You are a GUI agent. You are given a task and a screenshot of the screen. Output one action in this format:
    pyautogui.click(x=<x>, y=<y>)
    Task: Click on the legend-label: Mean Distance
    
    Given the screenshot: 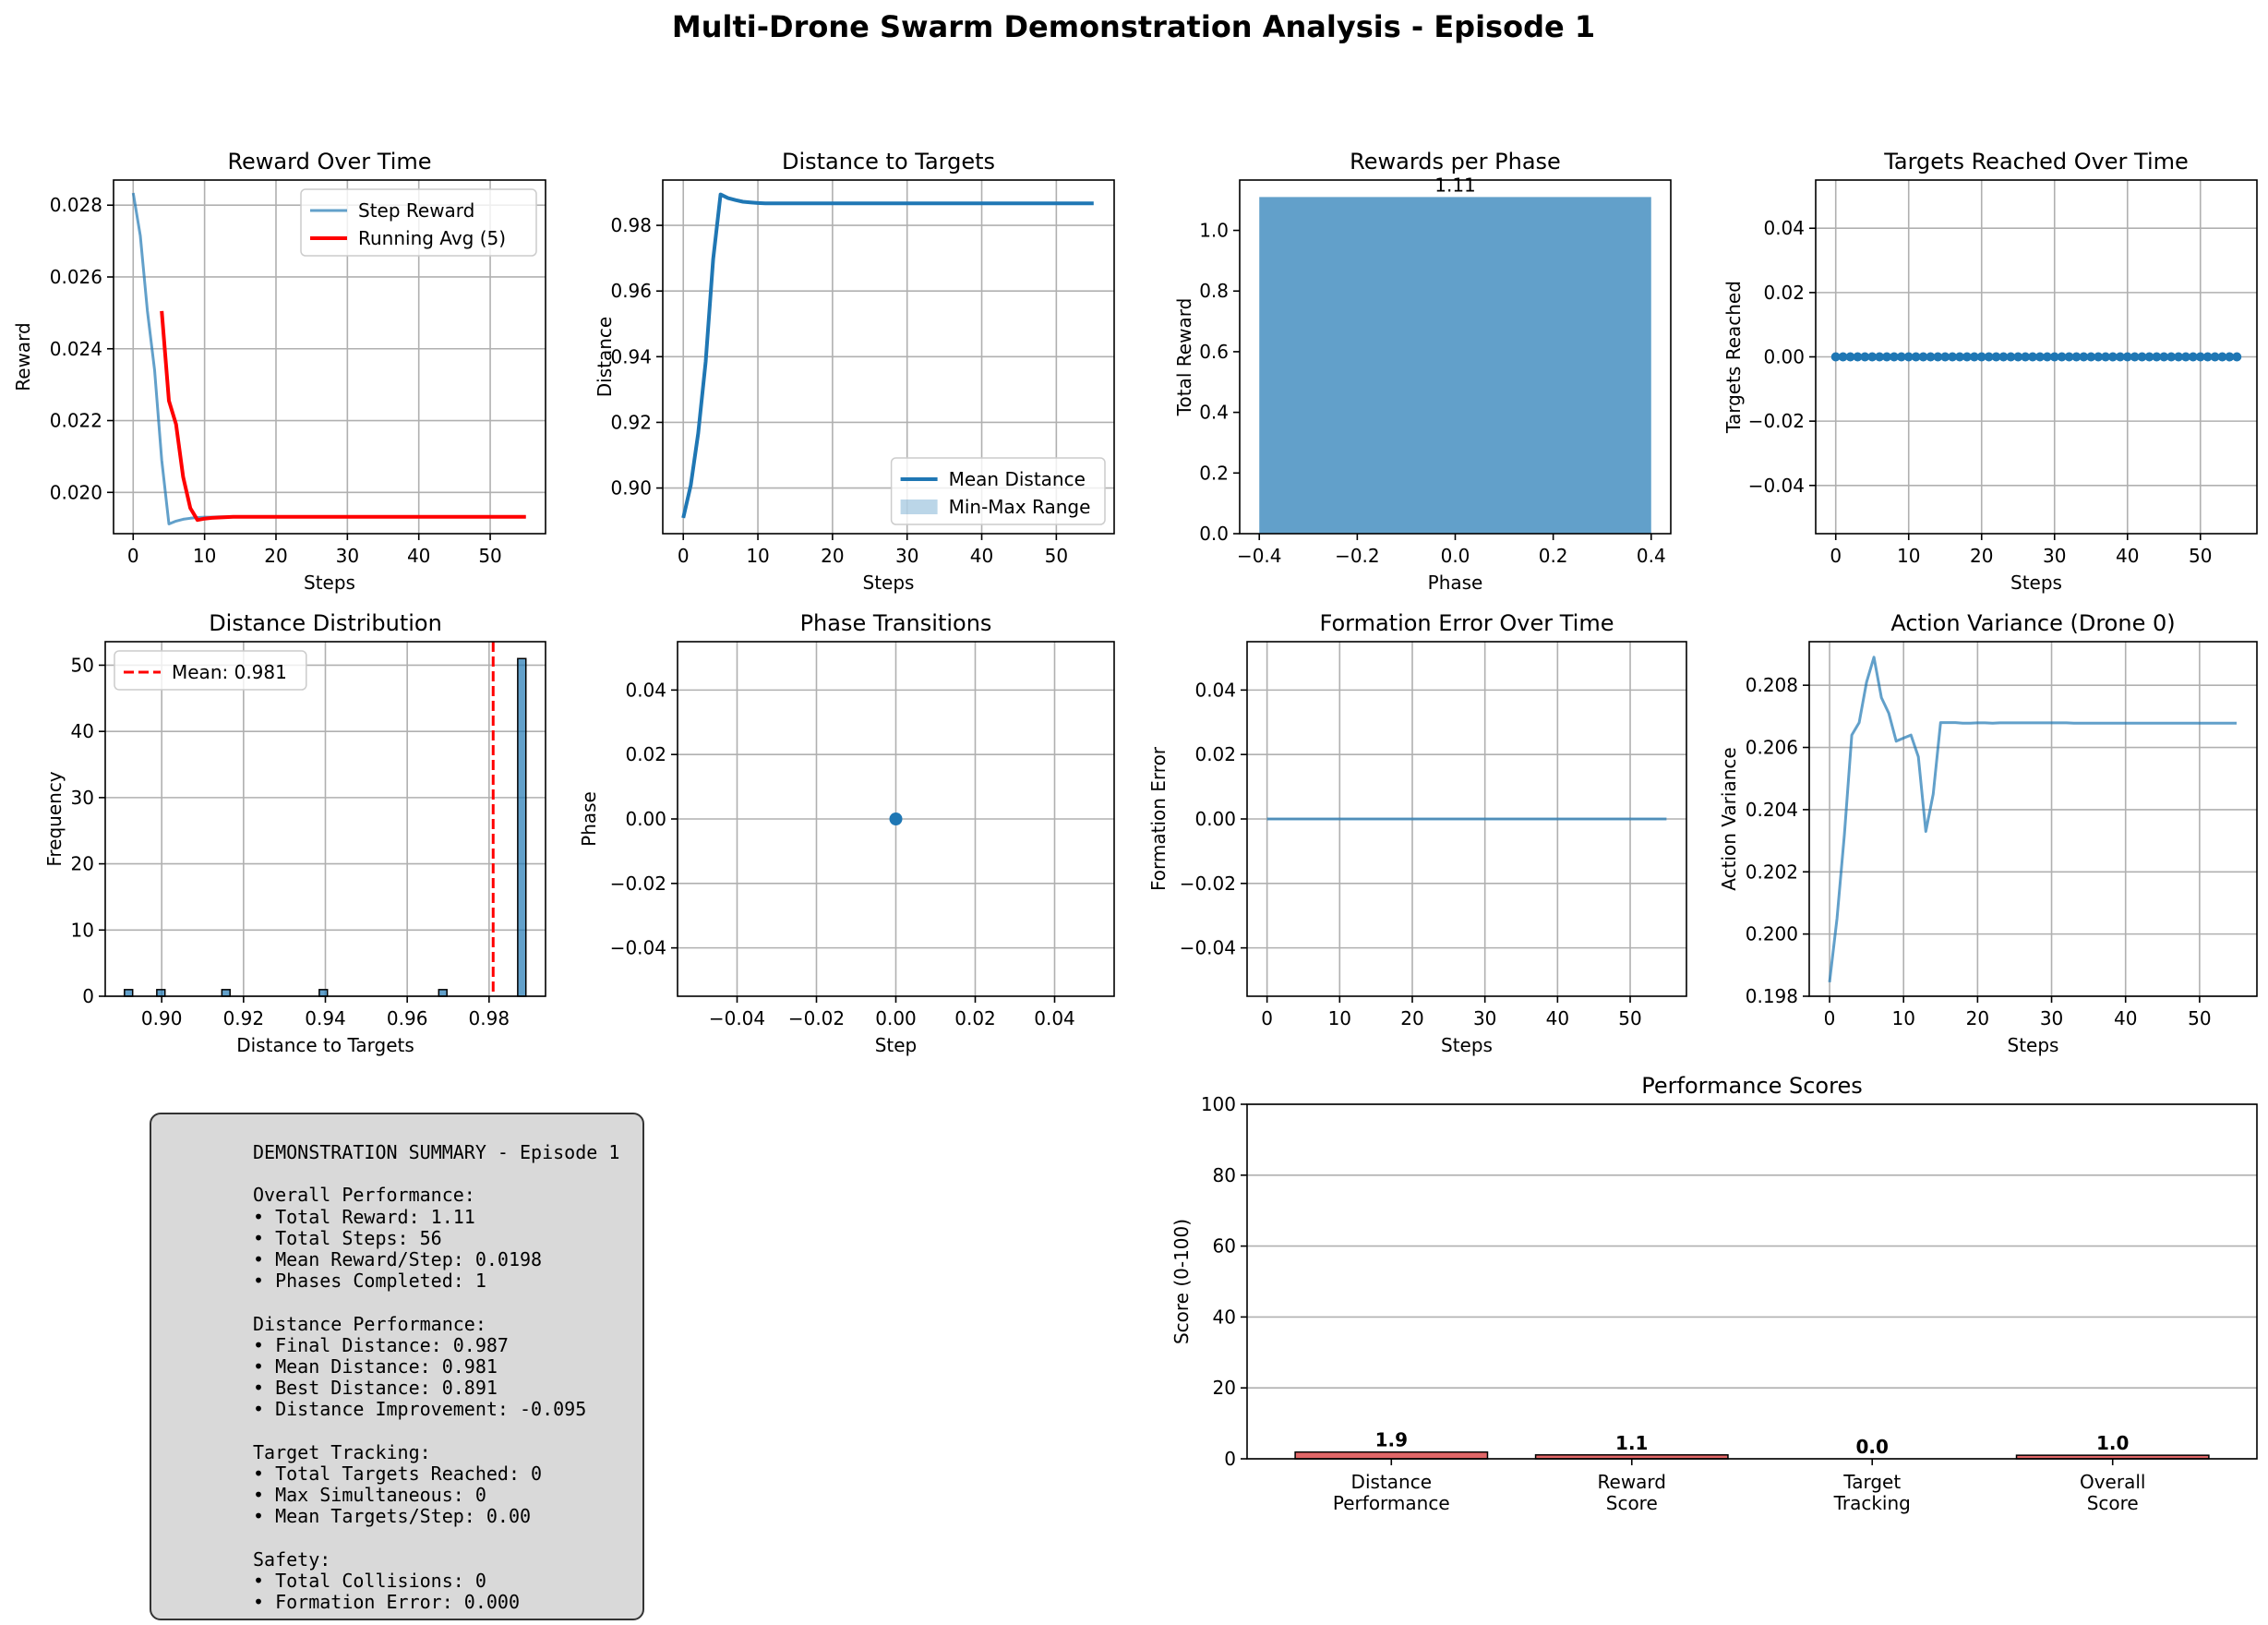 What is the action you would take?
    pyautogui.click(x=1017, y=479)
    